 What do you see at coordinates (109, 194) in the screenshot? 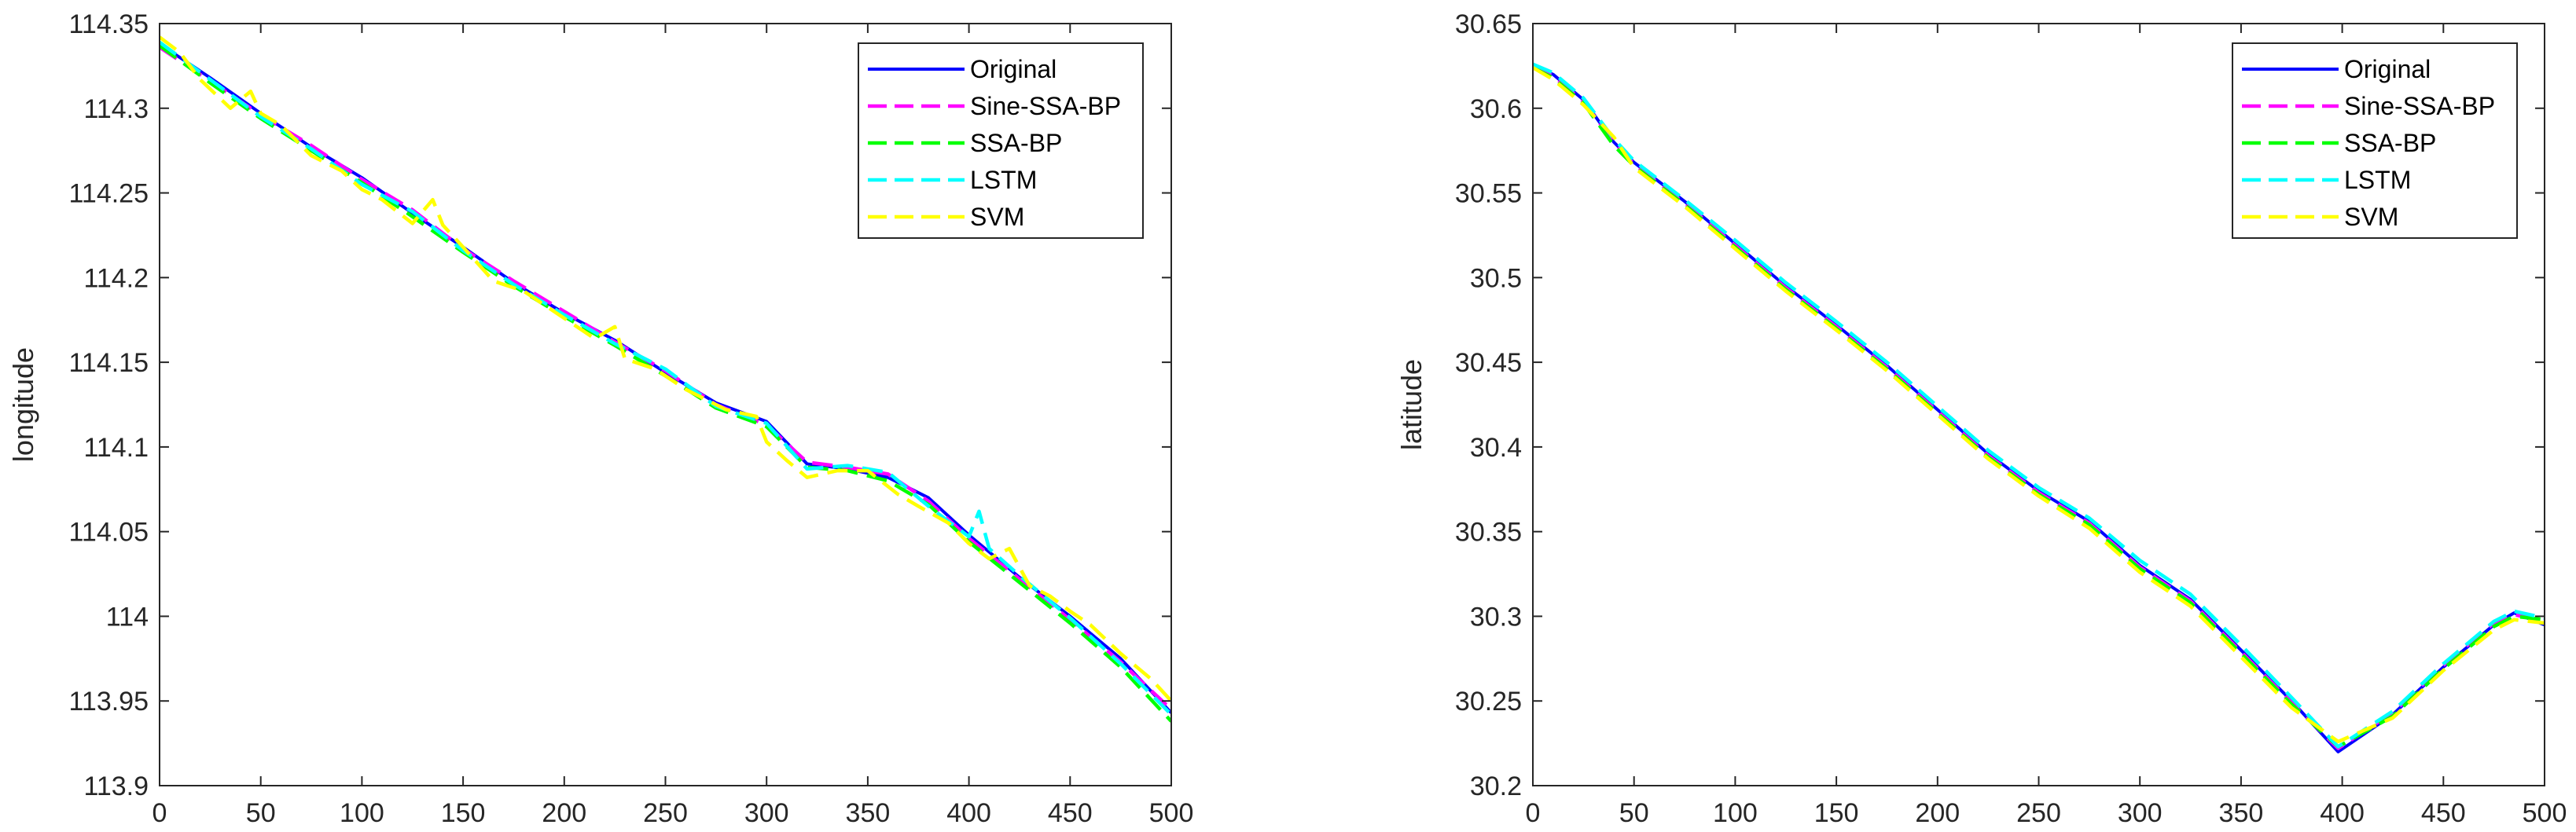
I see `longitude-y-tick-label: 114.25` at bounding box center [109, 194].